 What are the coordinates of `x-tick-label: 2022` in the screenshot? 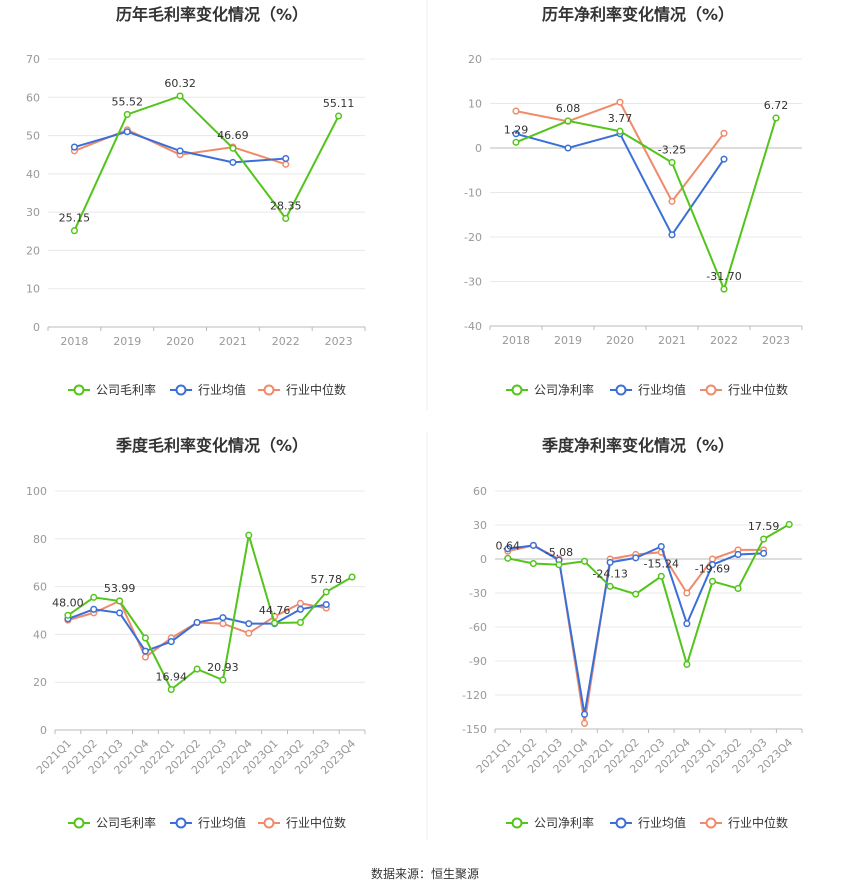 It's located at (724, 340).